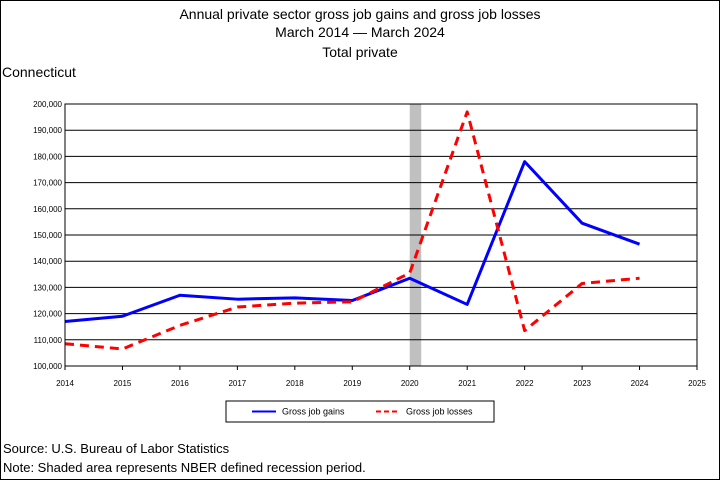 Image resolution: width=720 pixels, height=480 pixels. What do you see at coordinates (47, 209) in the screenshot?
I see `y-tick-label: 160,000` at bounding box center [47, 209].